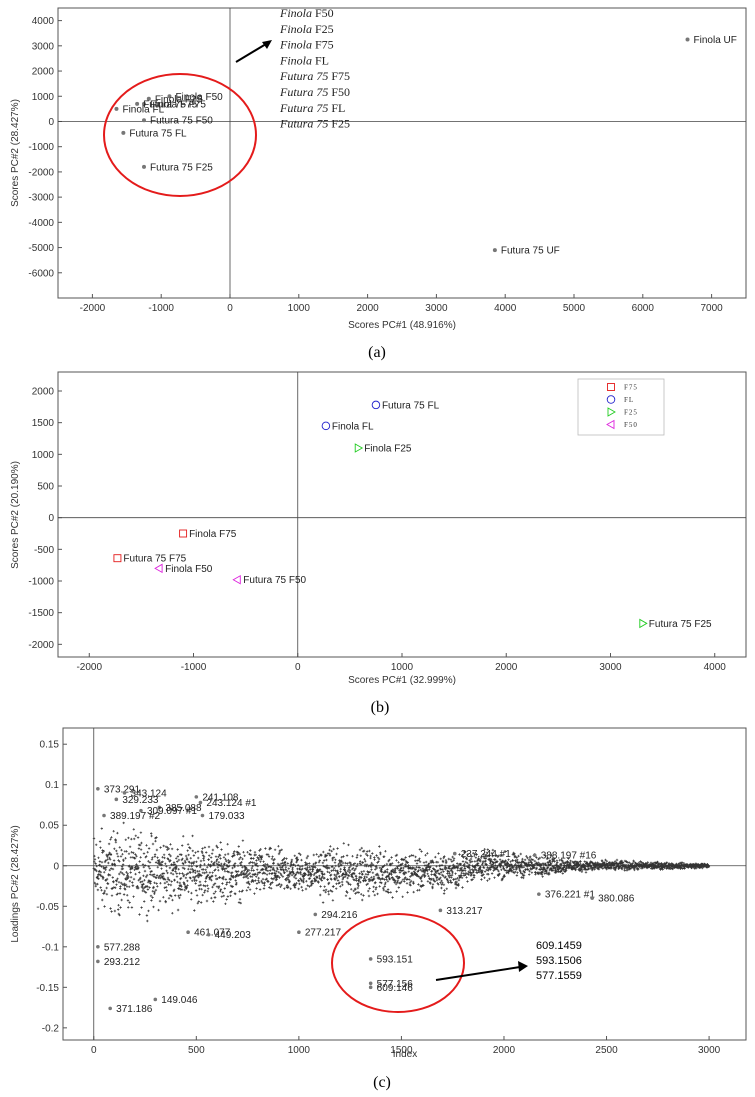 Image resolution: width=755 pixels, height=1097 pixels. What do you see at coordinates (43, 46) in the screenshot?
I see `panel-a-y-tick-label: 3000` at bounding box center [43, 46].